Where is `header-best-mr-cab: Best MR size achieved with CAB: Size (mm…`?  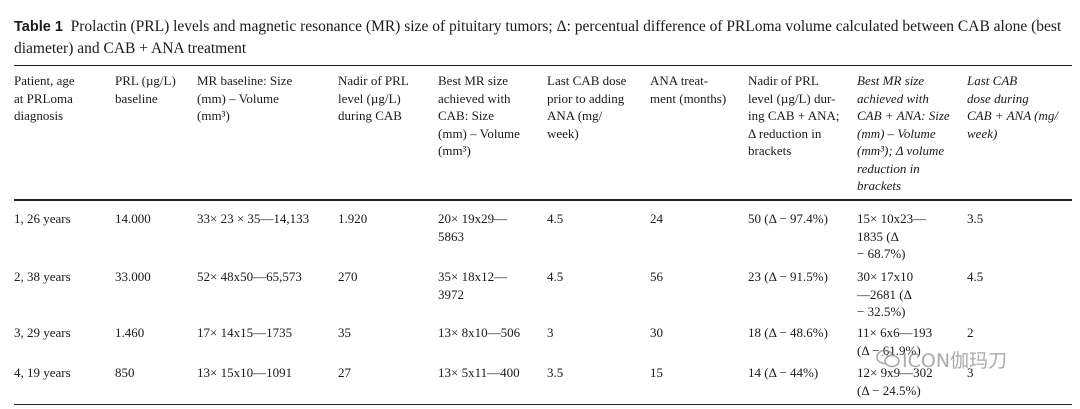 header-best-mr-cab: Best MR size achieved with CAB: Size (mm… is located at coordinates (479, 115).